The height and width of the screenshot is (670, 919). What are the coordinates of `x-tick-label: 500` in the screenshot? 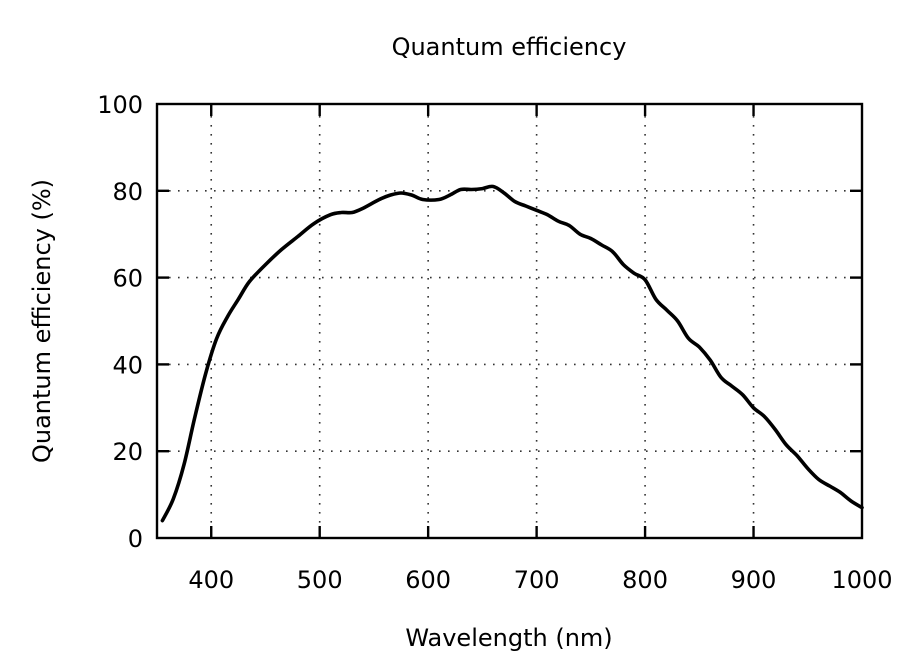 It's located at (320, 580).